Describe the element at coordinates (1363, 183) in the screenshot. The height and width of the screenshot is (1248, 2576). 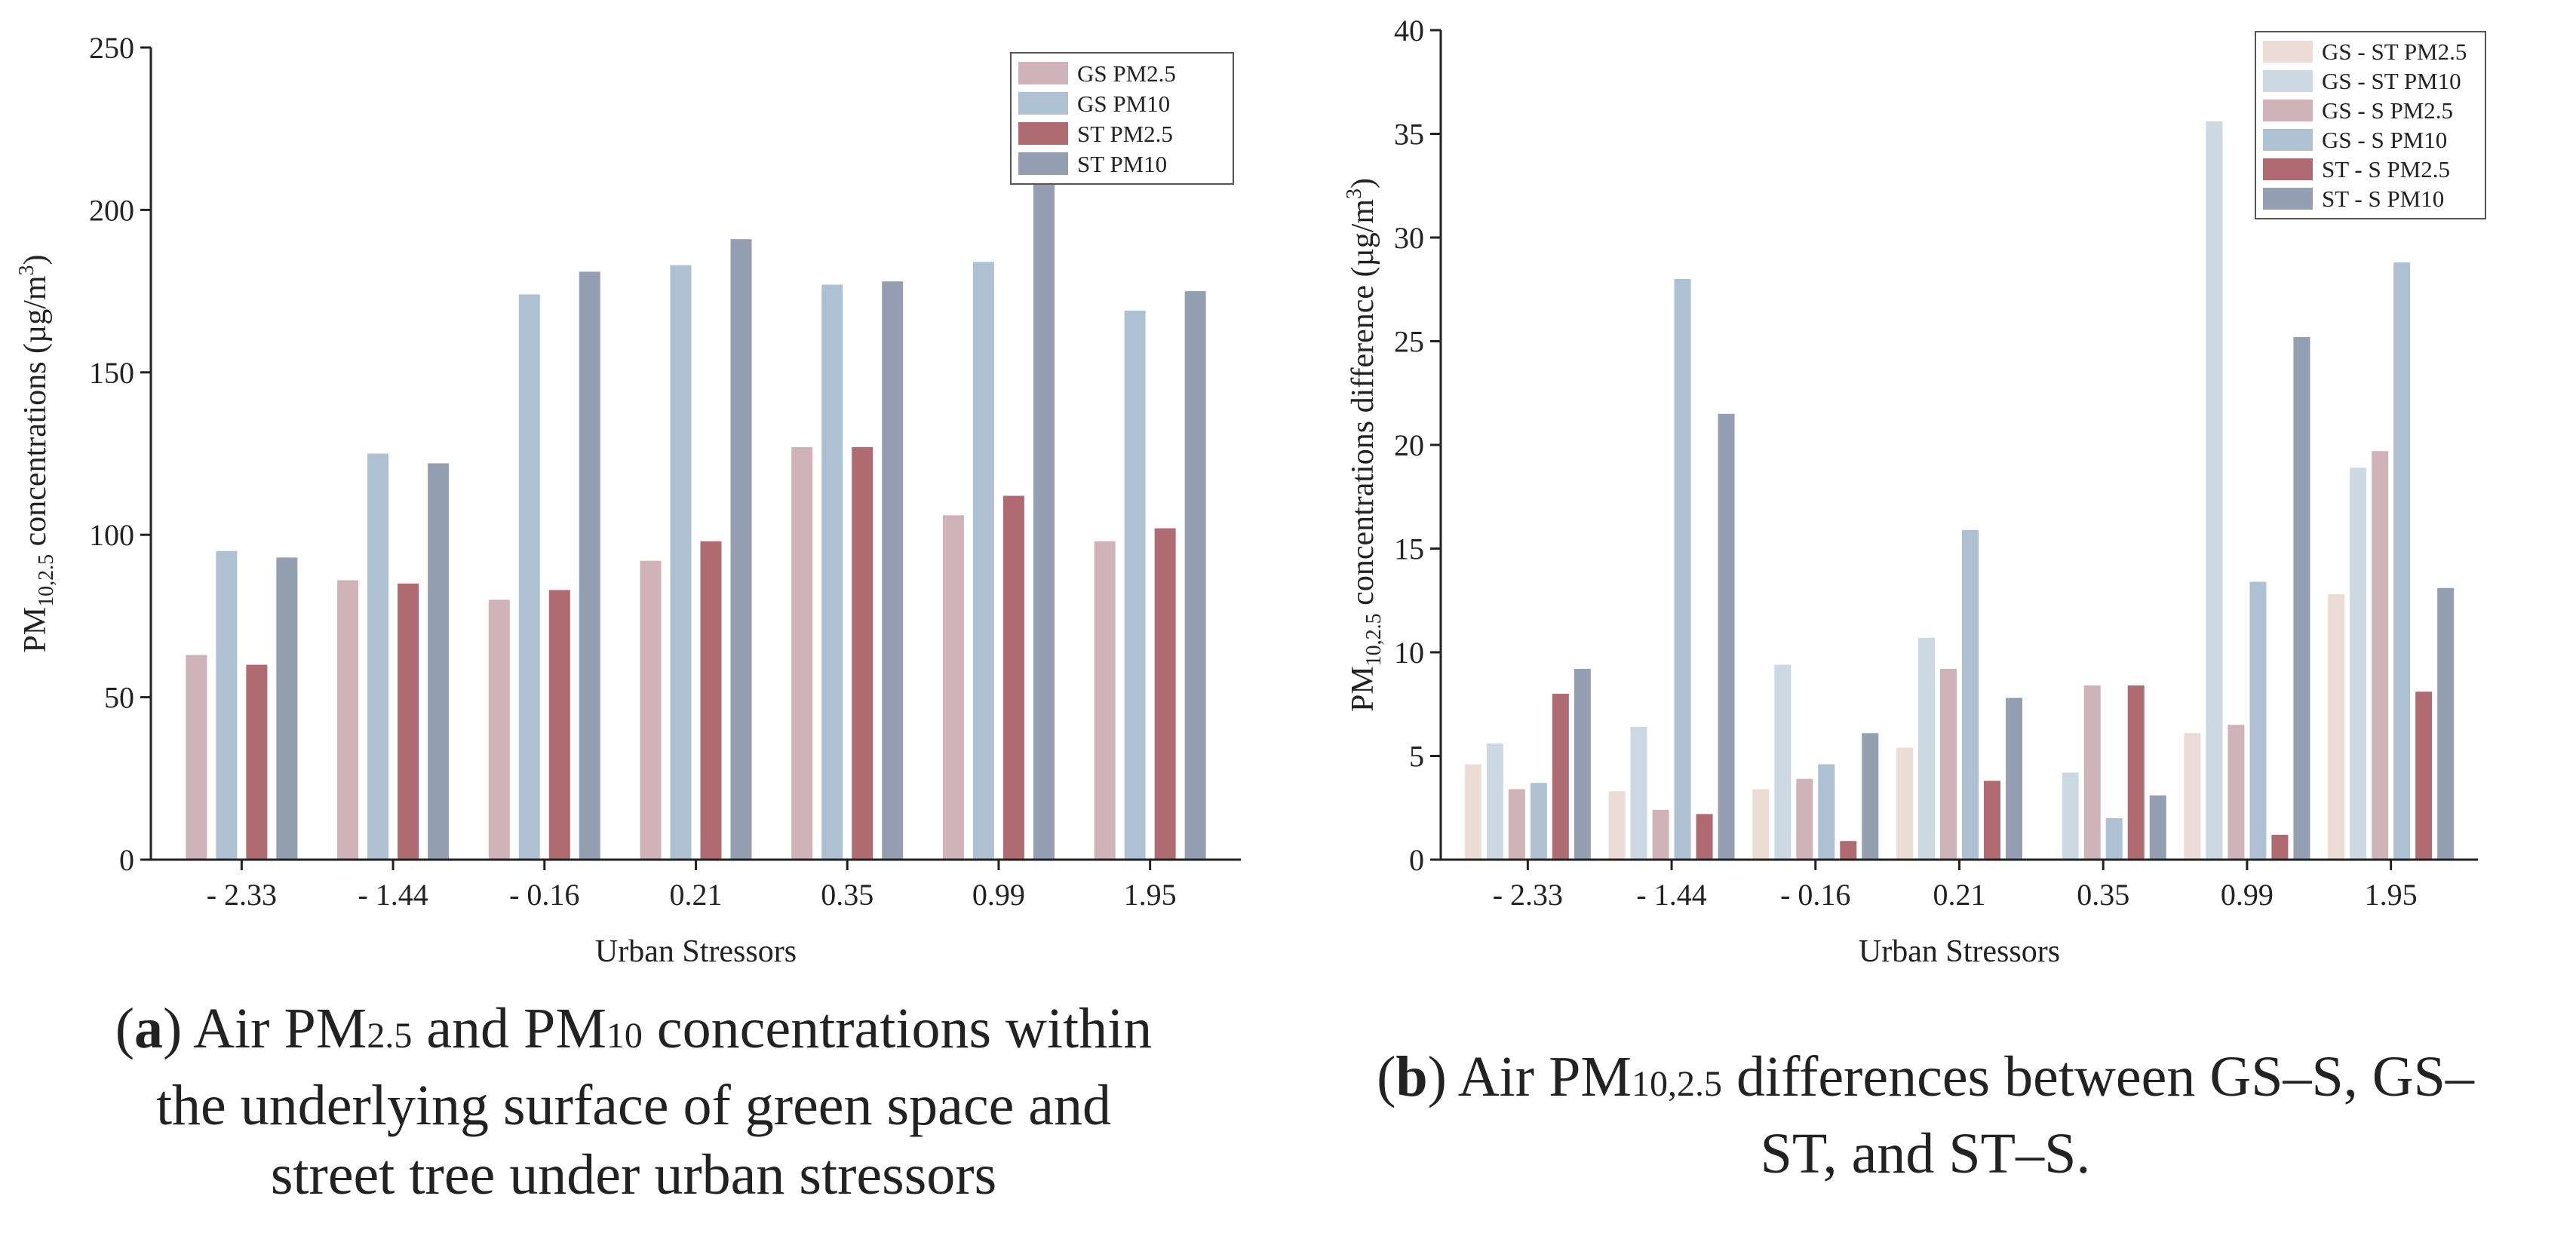
I see `y-axis-label-end-b: )` at that location.